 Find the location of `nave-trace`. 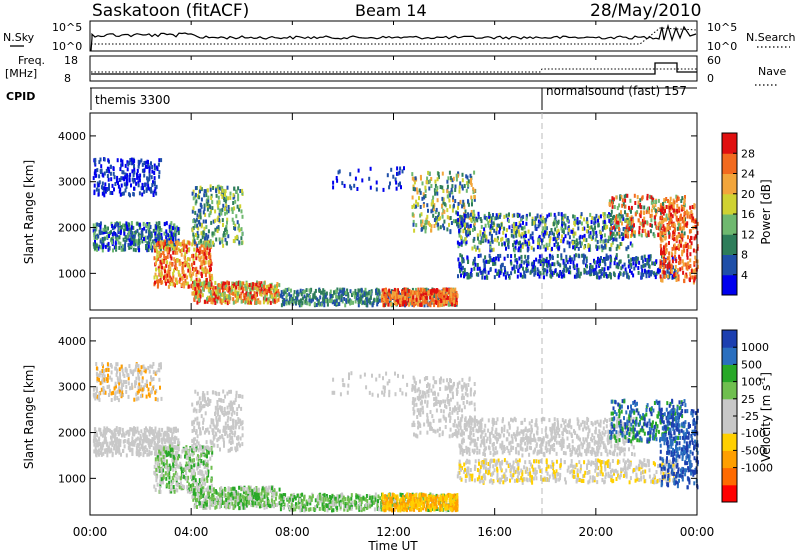

nave-trace is located at coordinates (394, 70).